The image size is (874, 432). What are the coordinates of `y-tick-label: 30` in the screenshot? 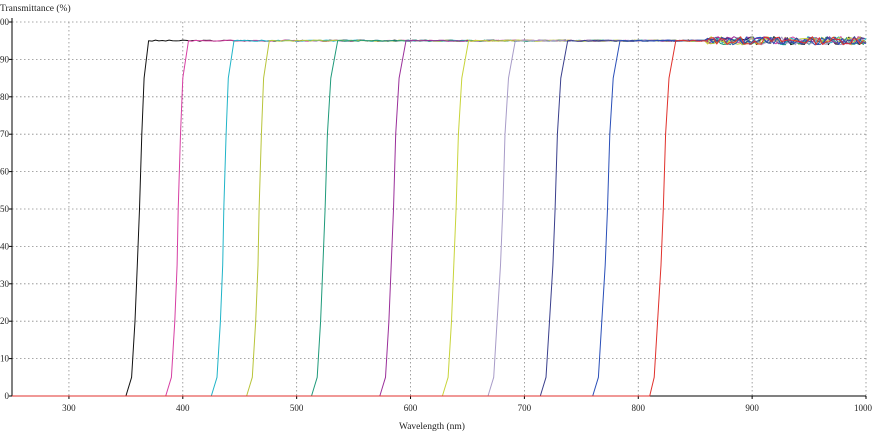 It's located at (5, 284).